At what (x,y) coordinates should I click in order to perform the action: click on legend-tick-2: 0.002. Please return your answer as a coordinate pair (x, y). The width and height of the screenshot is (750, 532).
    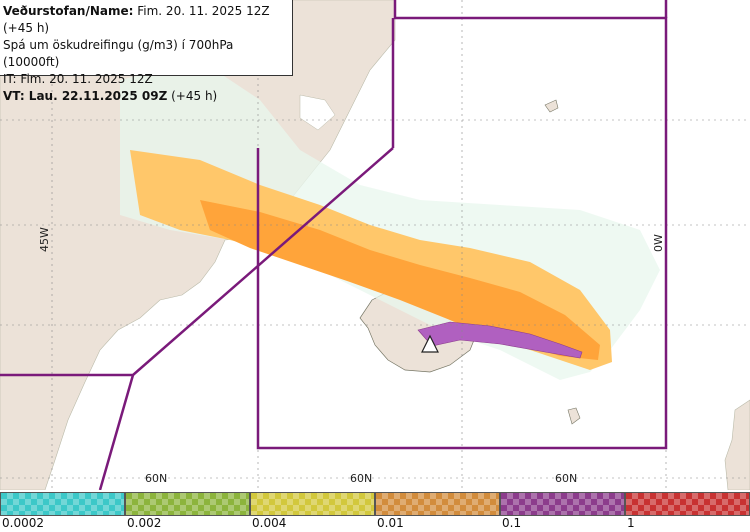
    Looking at the image, I should click on (144, 523).